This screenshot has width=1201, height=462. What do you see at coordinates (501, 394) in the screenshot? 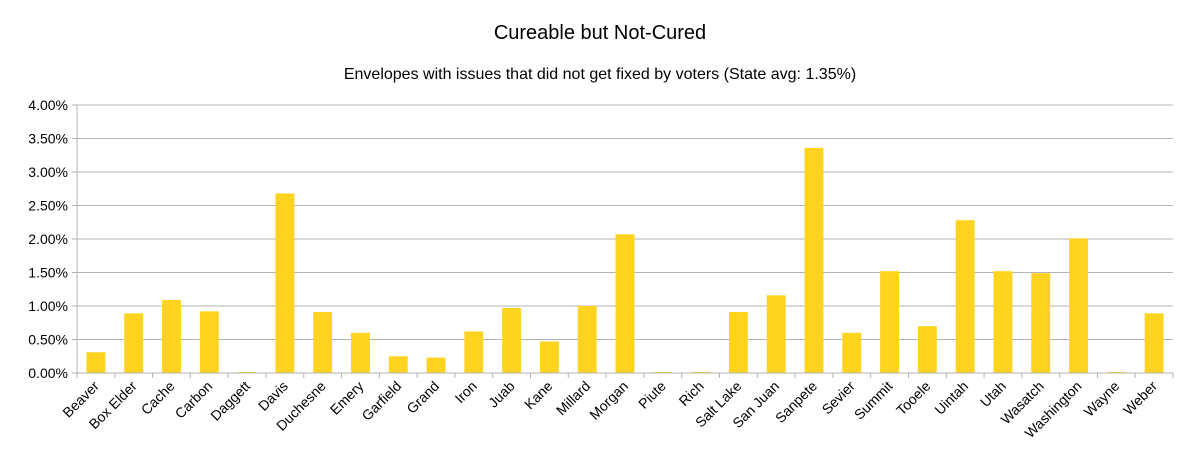
I see `x-category-label: Juab` at bounding box center [501, 394].